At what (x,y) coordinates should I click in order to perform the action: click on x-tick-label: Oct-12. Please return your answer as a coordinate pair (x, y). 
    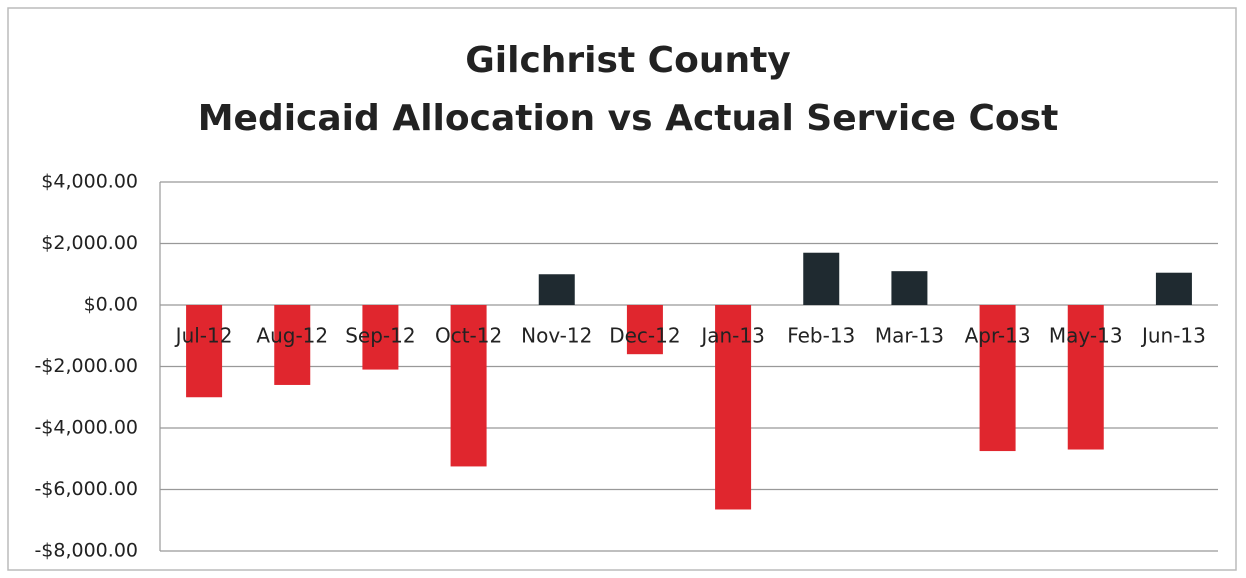
    Looking at the image, I should click on (468, 336).